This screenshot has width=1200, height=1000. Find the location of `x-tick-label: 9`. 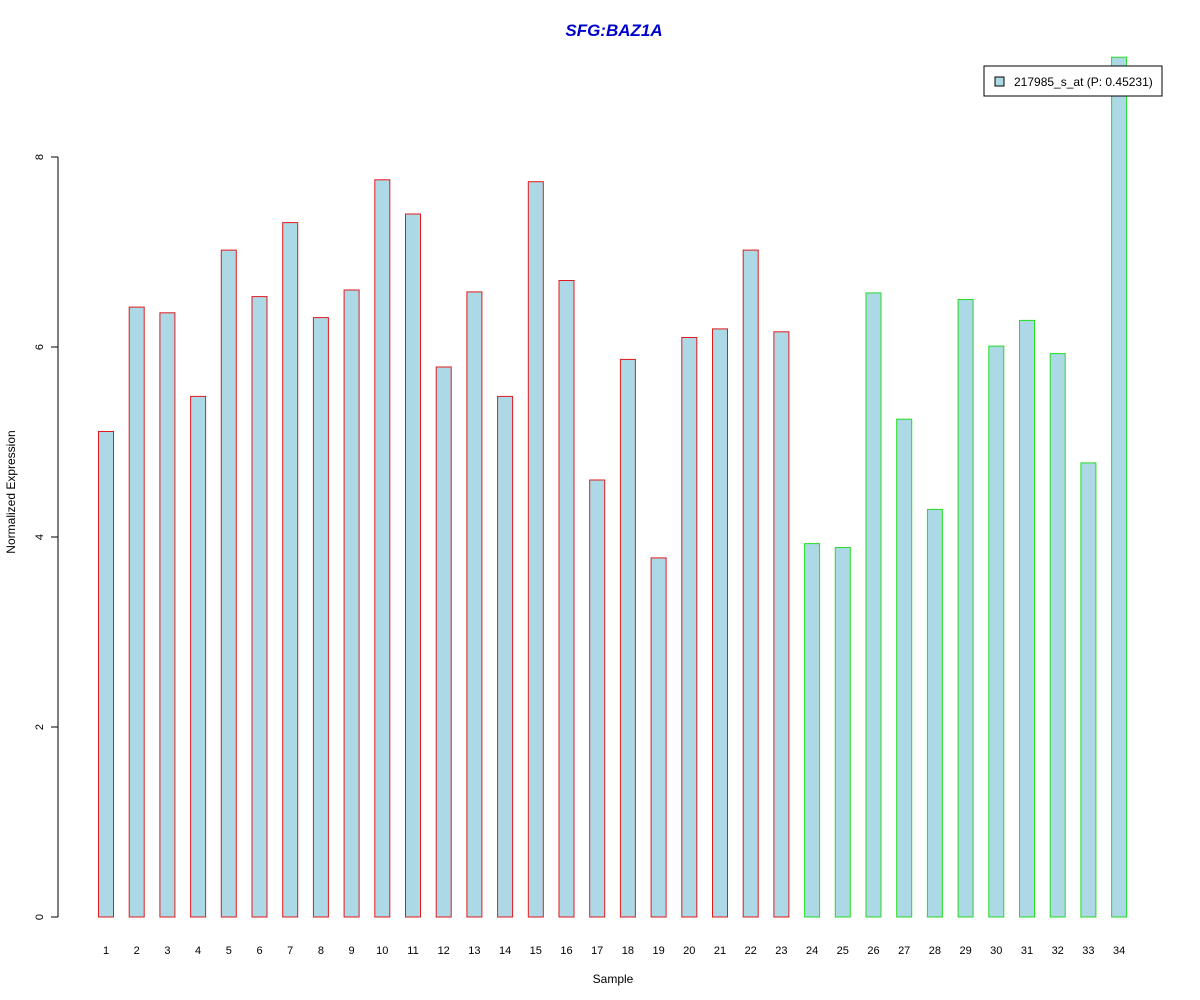

x-tick-label: 9 is located at coordinates (352, 951).